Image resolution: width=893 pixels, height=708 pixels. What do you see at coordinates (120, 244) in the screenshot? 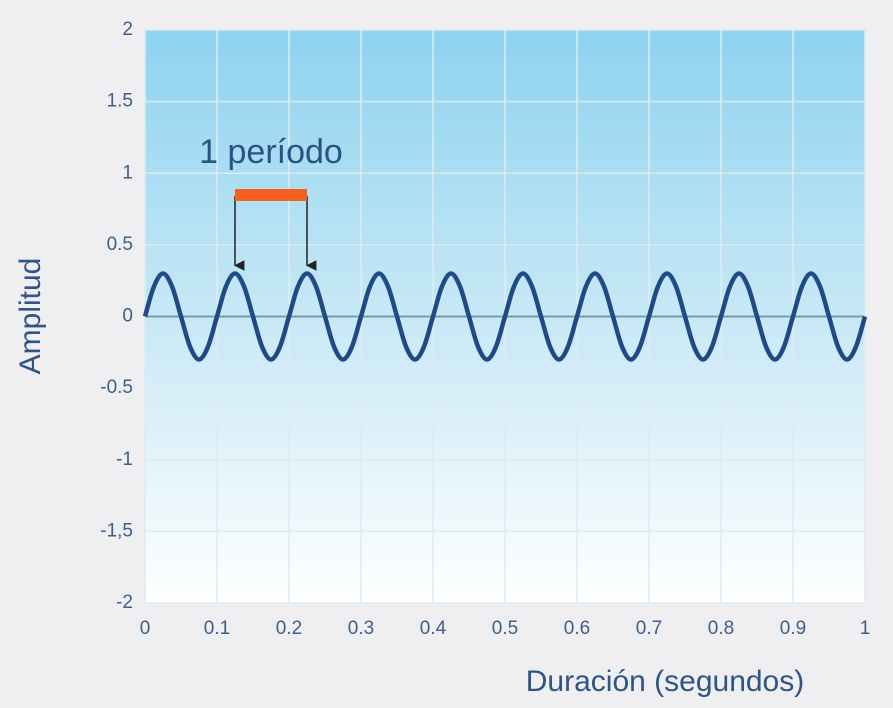
I see `y-tick-label: 0.5` at bounding box center [120, 244].